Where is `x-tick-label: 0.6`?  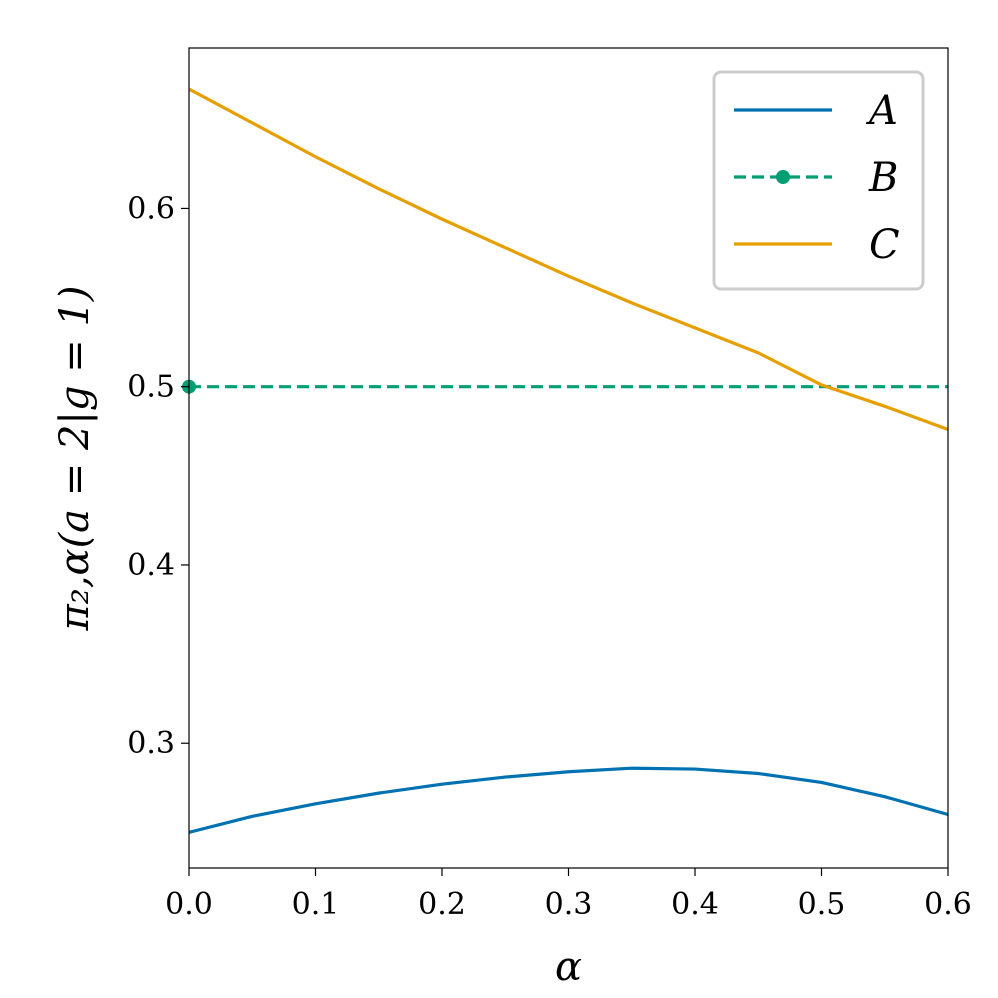
x-tick-label: 0.6 is located at coordinates (948, 904).